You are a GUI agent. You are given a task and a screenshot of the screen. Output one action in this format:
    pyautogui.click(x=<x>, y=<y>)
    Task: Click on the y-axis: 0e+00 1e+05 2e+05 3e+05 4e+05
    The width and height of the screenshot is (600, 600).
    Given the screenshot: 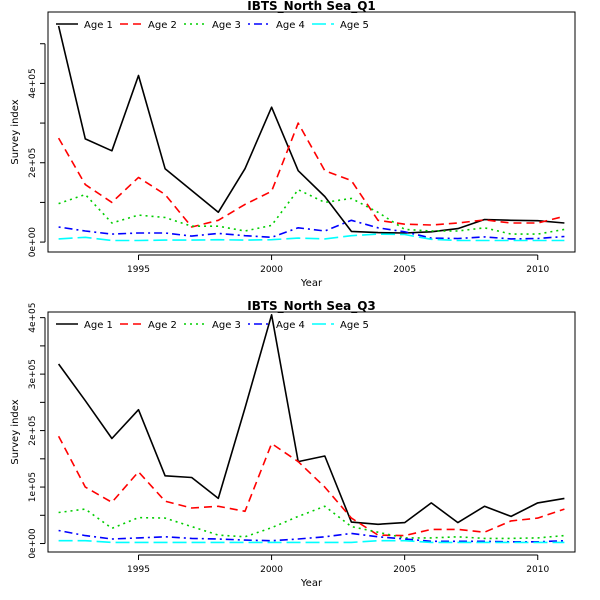 What is the action you would take?
    pyautogui.click(x=37, y=431)
    